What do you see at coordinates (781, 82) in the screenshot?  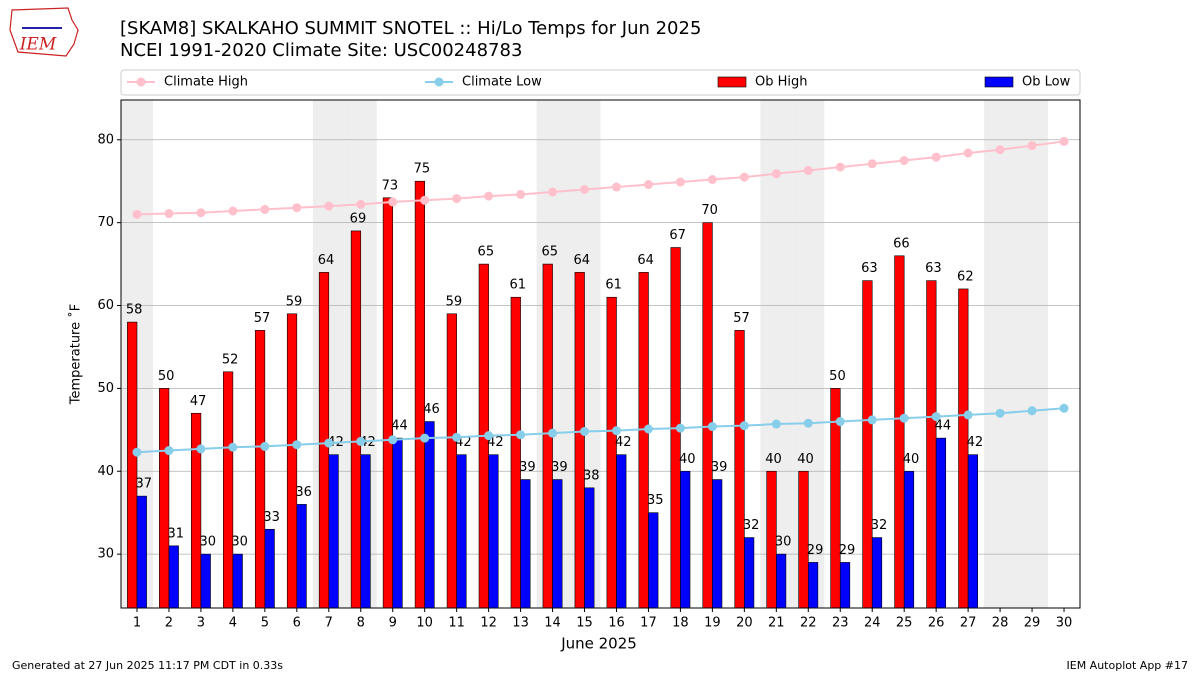 I see `legend-label: Ob High` at bounding box center [781, 82].